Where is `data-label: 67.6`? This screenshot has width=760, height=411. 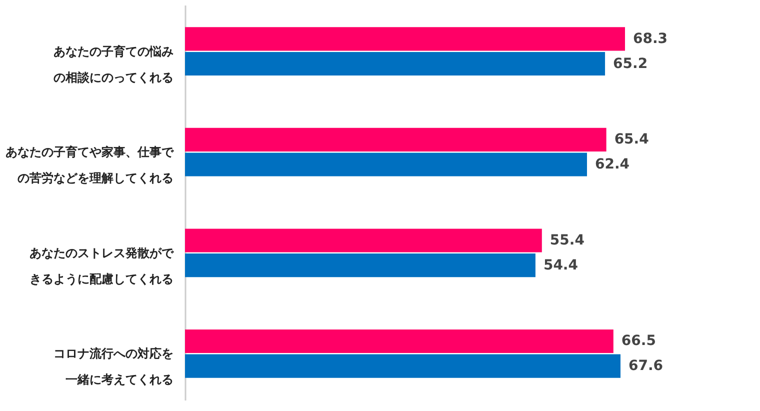 data-label: 67.6 is located at coordinates (646, 366).